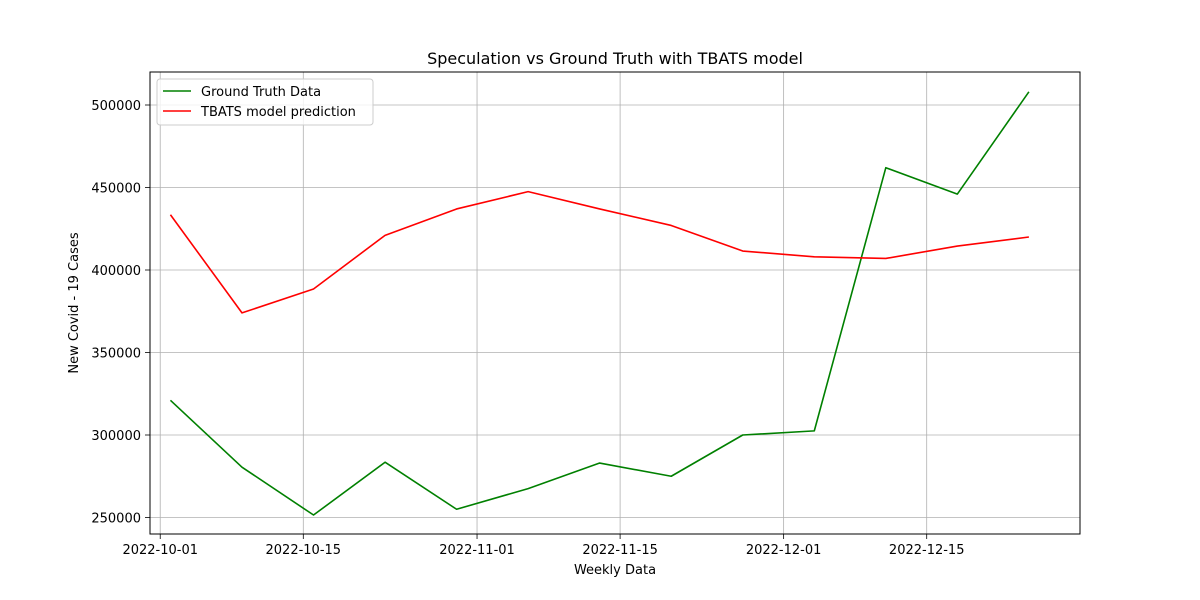 The width and height of the screenshot is (1200, 600). What do you see at coordinates (116, 436) in the screenshot?
I see `y-tick-label: 300000` at bounding box center [116, 436].